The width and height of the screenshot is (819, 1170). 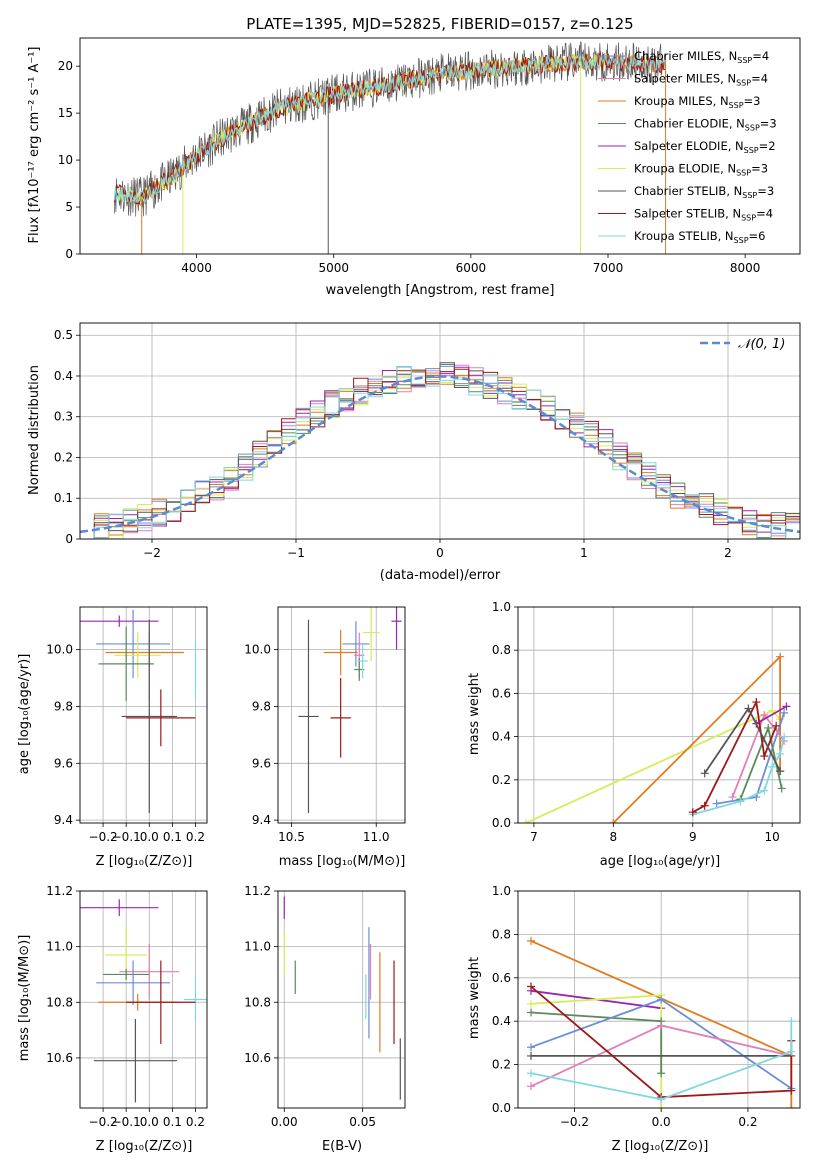 What do you see at coordinates (660, 861) in the screenshot?
I see `mw-vs-age-xlabel: age [log₁₀(age/yr)]` at bounding box center [660, 861].